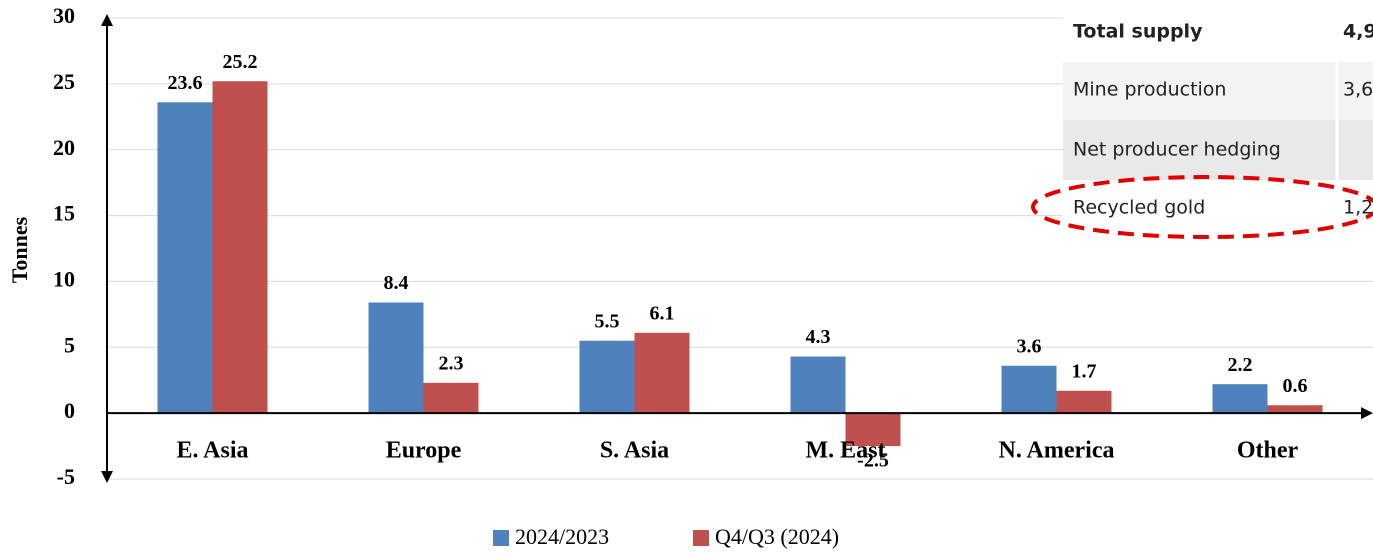  What do you see at coordinates (1139, 208) in the screenshot?
I see `table-cell: Recycled gold` at bounding box center [1139, 208].